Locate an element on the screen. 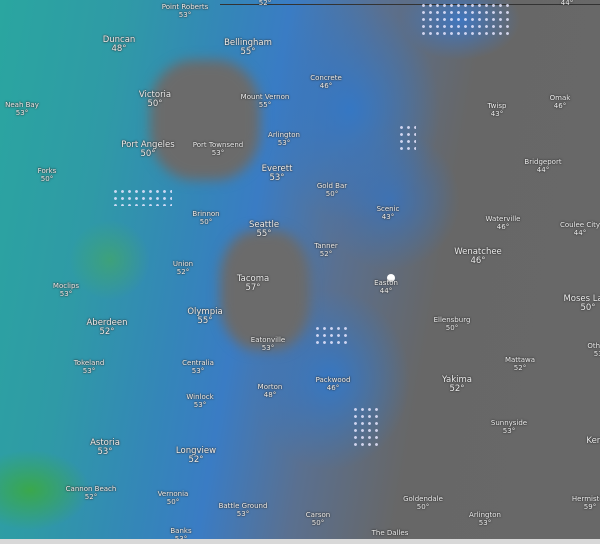 This screenshot has height=544, width=600. place-label: Moses Lake50° is located at coordinates (581, 304).